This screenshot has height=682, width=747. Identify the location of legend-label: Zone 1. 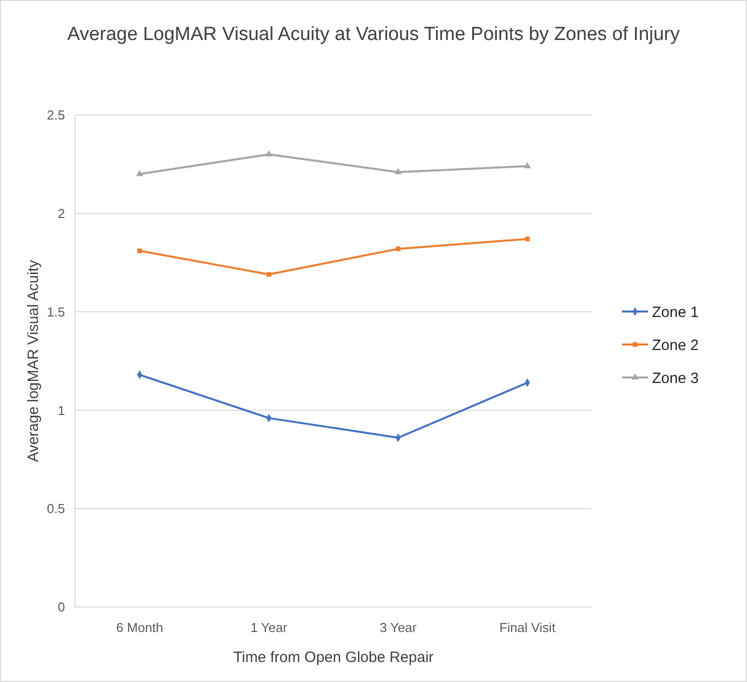
(675, 312).